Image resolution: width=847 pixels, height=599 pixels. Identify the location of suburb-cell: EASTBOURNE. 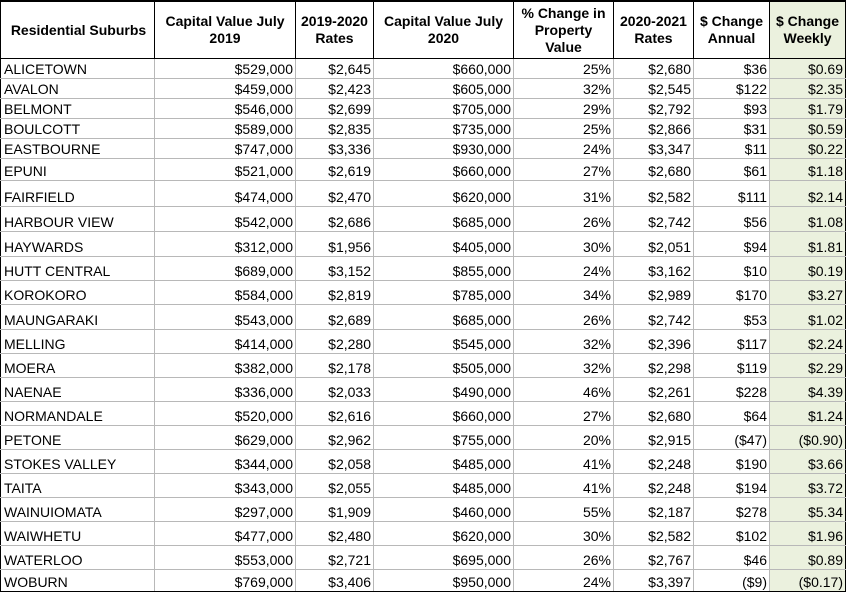
(77, 148).